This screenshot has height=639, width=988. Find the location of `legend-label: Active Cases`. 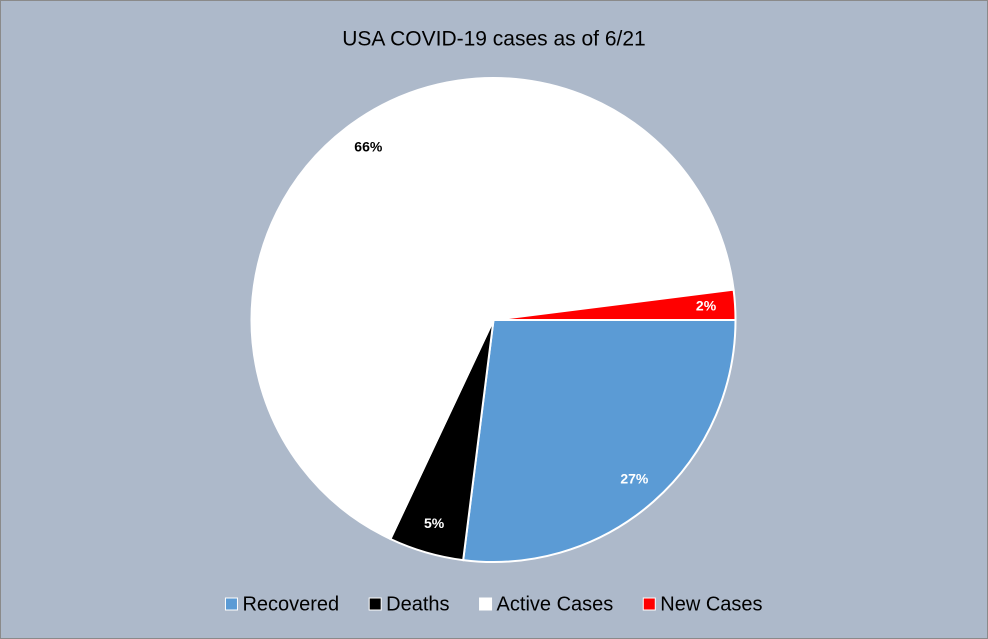

legend-label: Active Cases is located at coordinates (555, 604).